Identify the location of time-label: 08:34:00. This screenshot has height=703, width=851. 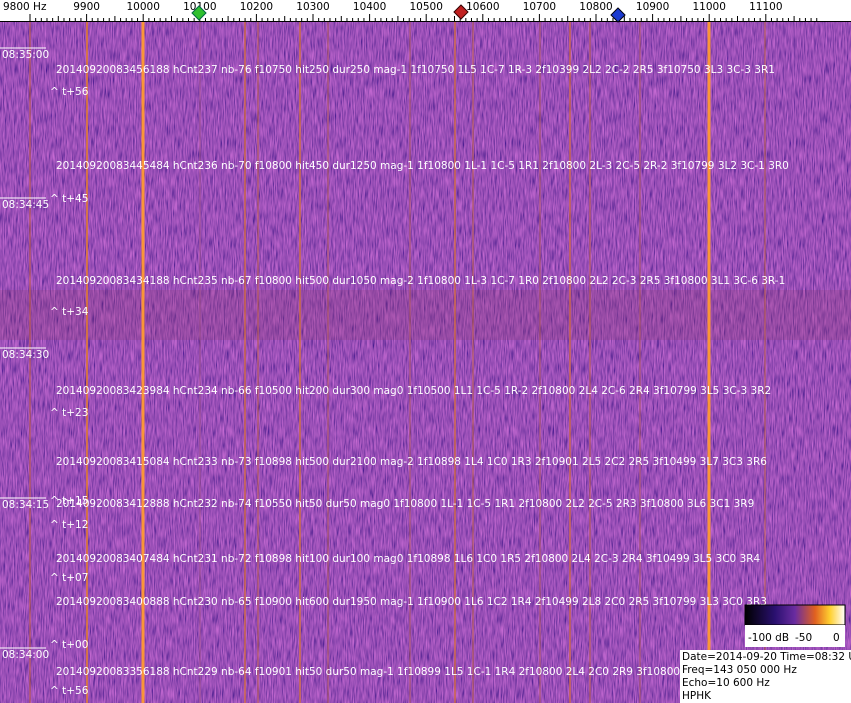
(25, 655).